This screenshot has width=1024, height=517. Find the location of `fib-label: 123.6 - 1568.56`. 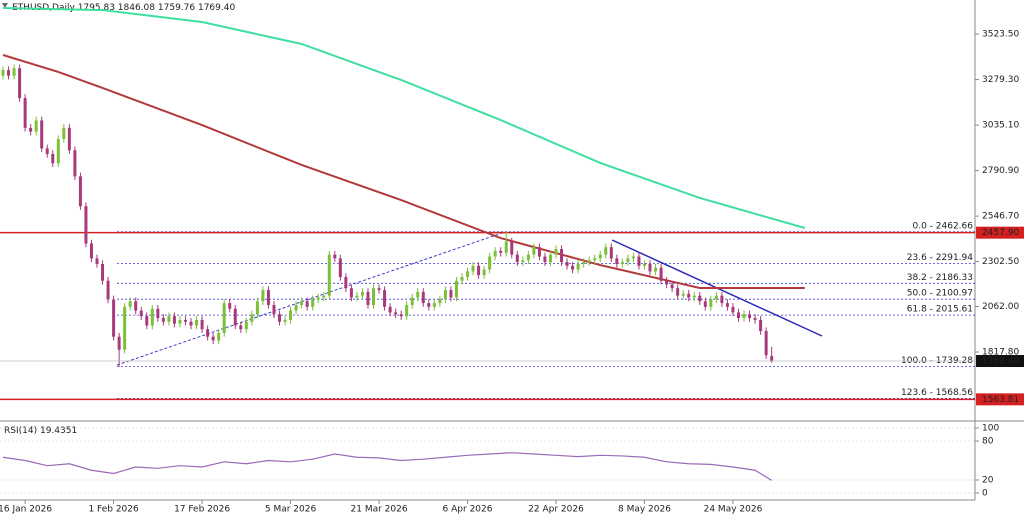

fib-label: 123.6 - 1568.56 is located at coordinates (937, 393).